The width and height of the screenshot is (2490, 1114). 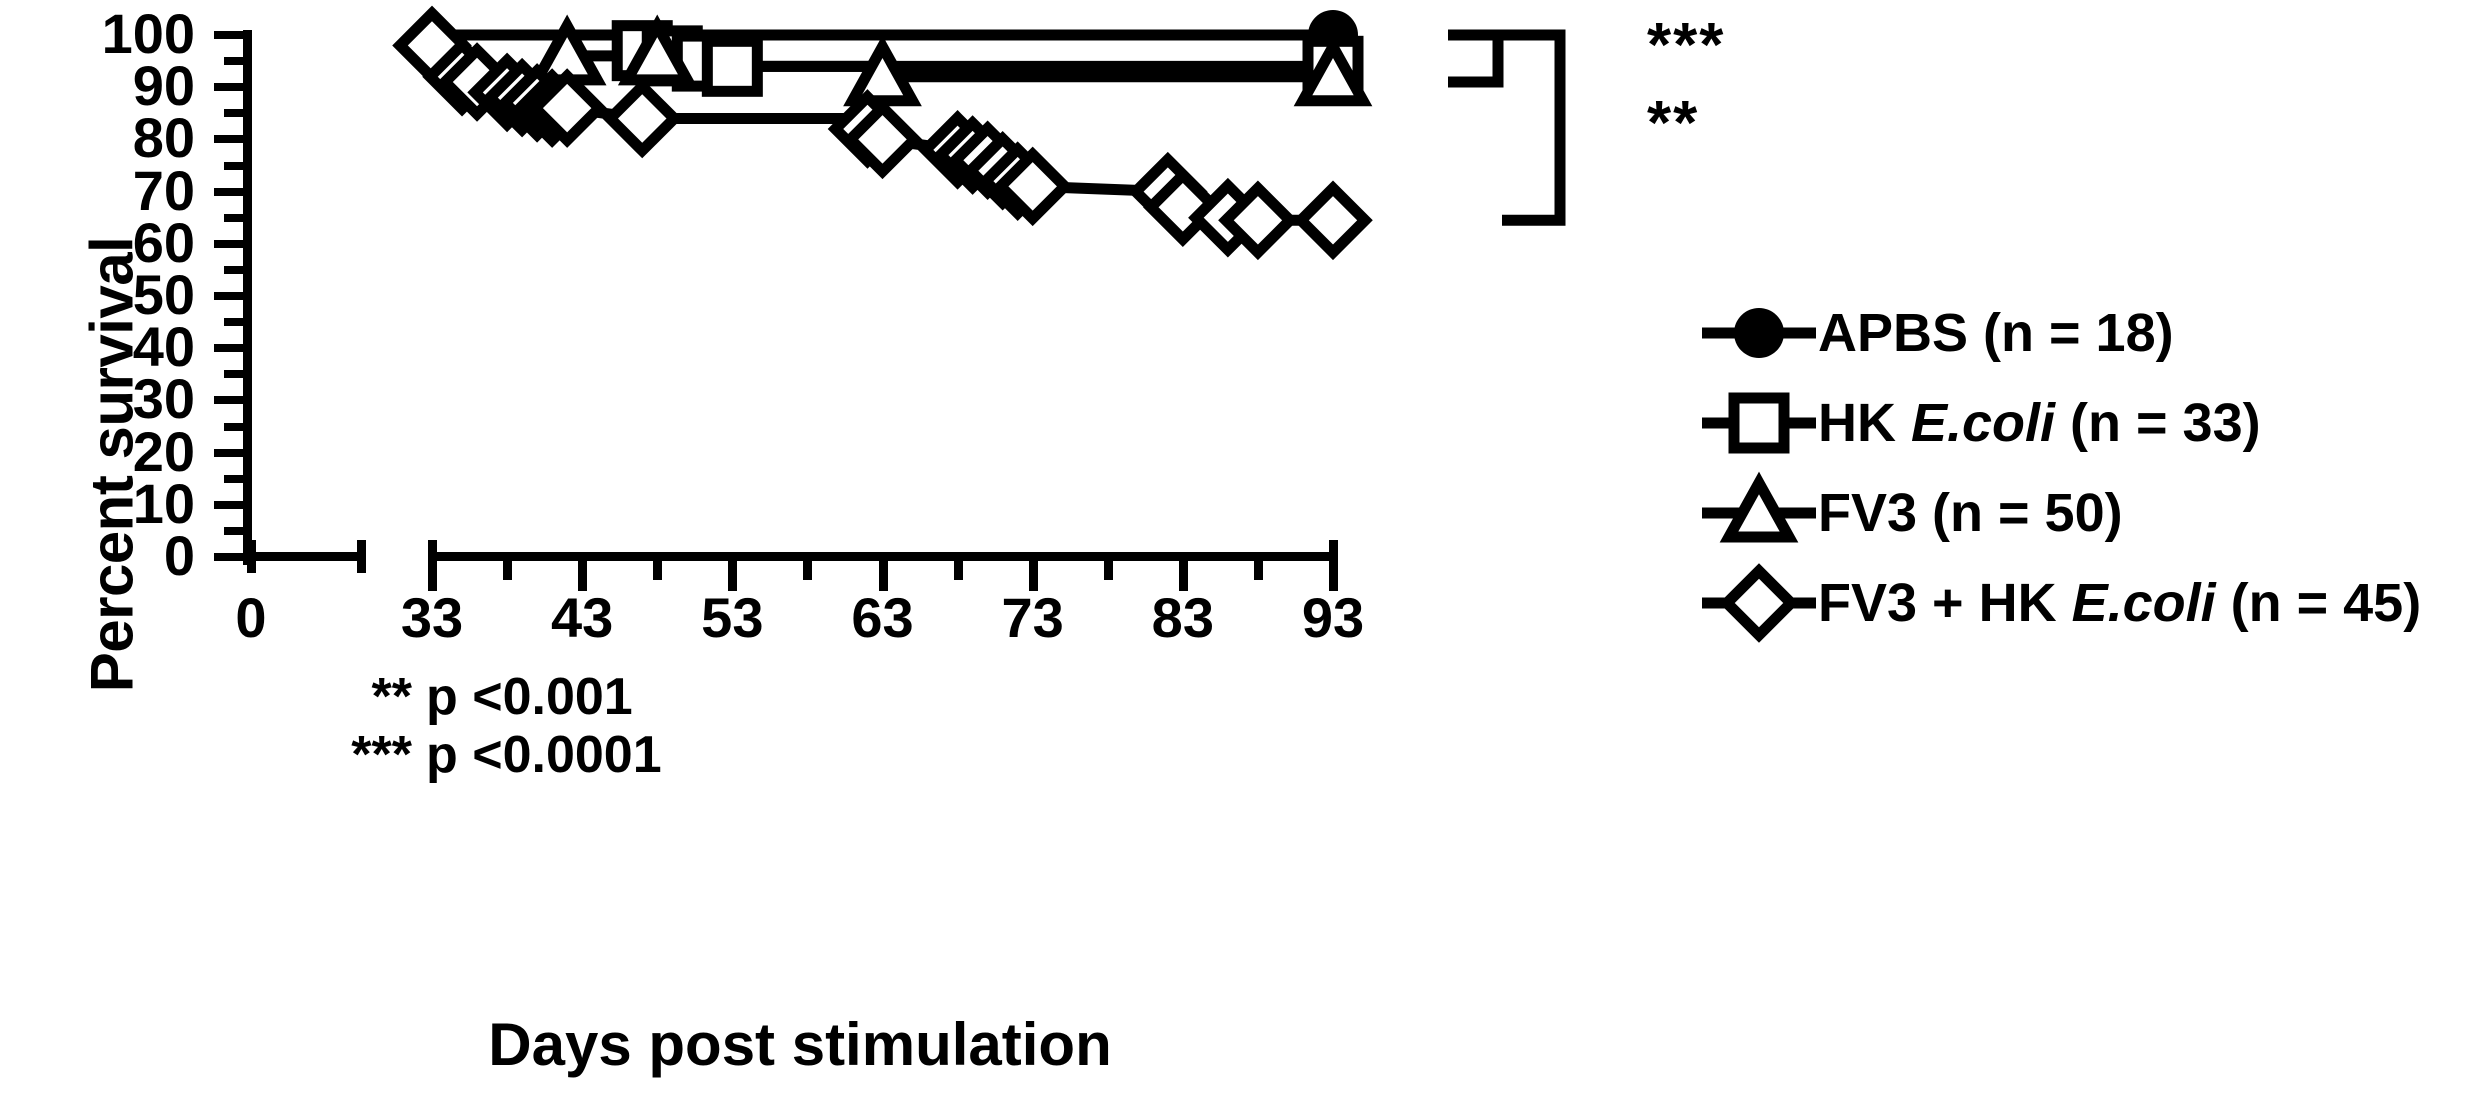 What do you see at coordinates (179, 555) in the screenshot?
I see `y-tick-label: 0` at bounding box center [179, 555].